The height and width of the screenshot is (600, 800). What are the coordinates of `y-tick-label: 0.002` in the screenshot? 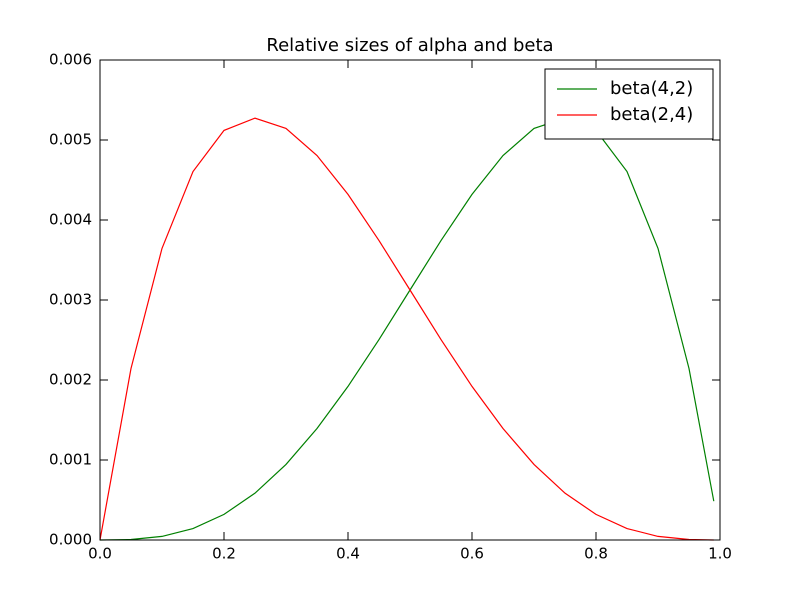 It's located at (70, 380).